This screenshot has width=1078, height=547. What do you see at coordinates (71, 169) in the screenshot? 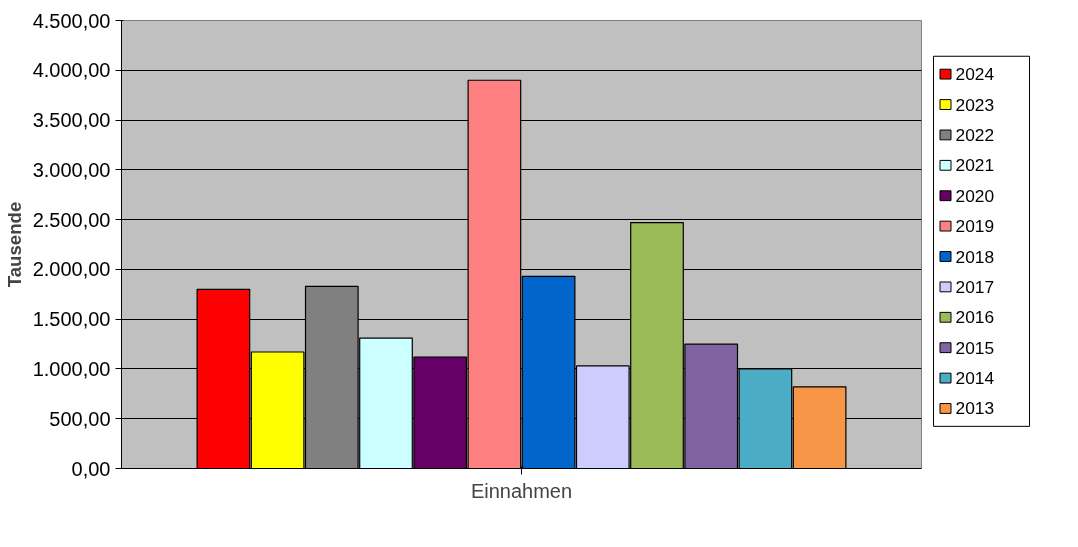
I see `y-tick-label: 3.000,00` at bounding box center [71, 169].